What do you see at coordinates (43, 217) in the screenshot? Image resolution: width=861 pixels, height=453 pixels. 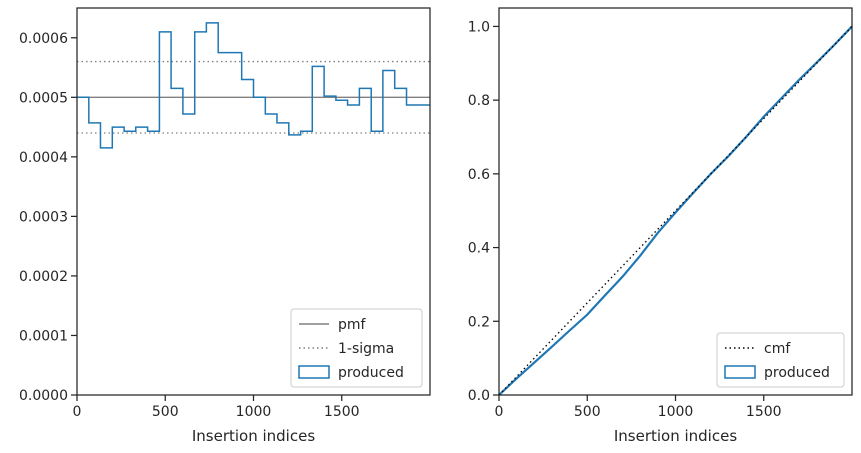 I see `y-tick-label: 0.0003` at bounding box center [43, 217].